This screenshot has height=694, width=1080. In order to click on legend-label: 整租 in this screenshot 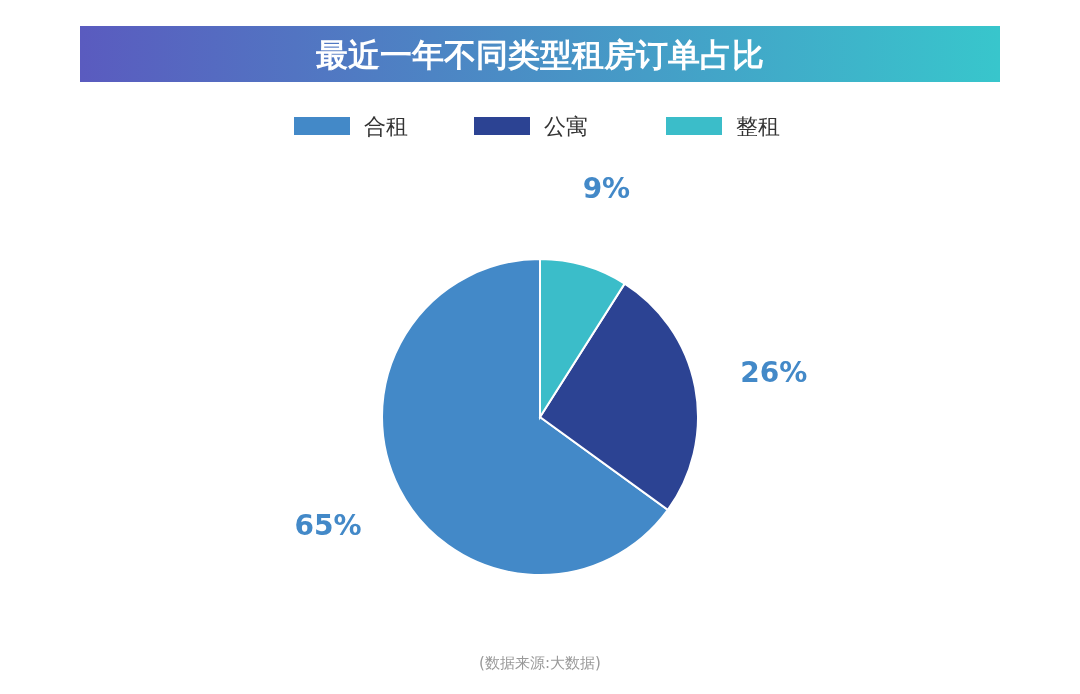, I will do `click(758, 126)`.